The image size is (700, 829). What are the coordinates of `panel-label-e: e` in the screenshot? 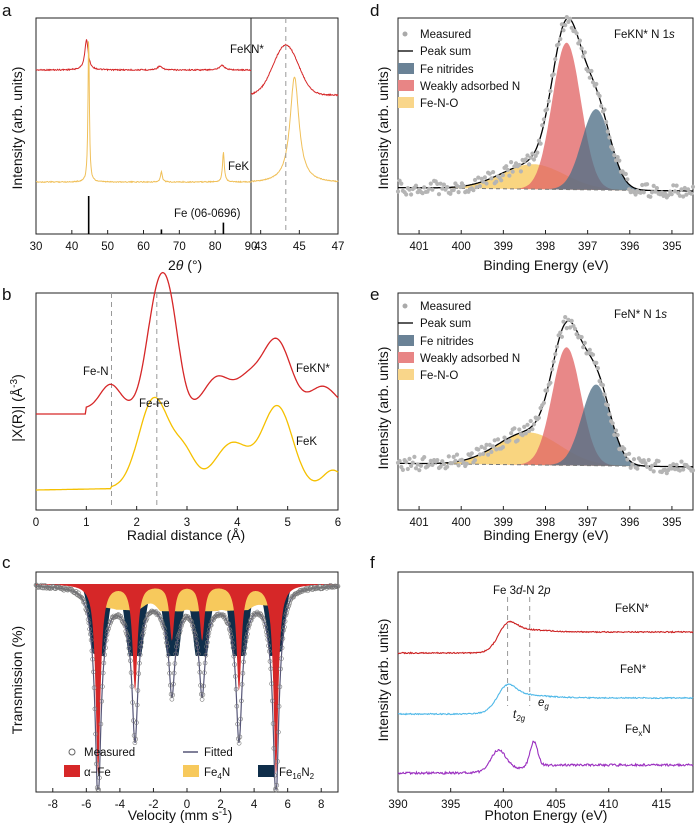 It's located at (374, 294).